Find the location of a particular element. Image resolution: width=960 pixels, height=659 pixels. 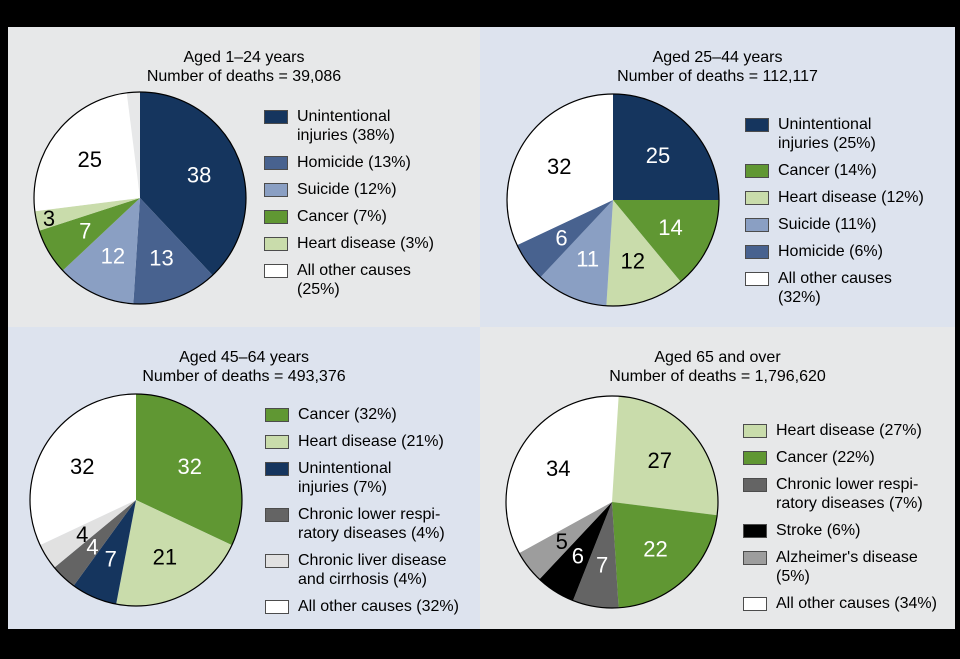

legend-label: Alzheimer's disease (5%) is located at coordinates (847, 567).